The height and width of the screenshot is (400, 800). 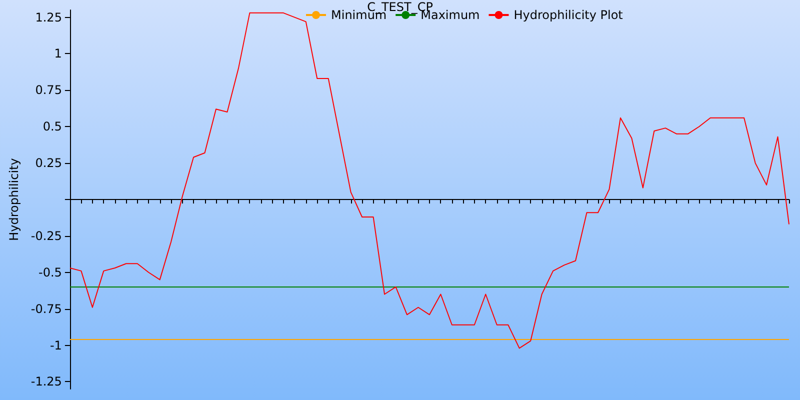 I want to click on y-tick-label: 0.75, so click(x=48, y=90).